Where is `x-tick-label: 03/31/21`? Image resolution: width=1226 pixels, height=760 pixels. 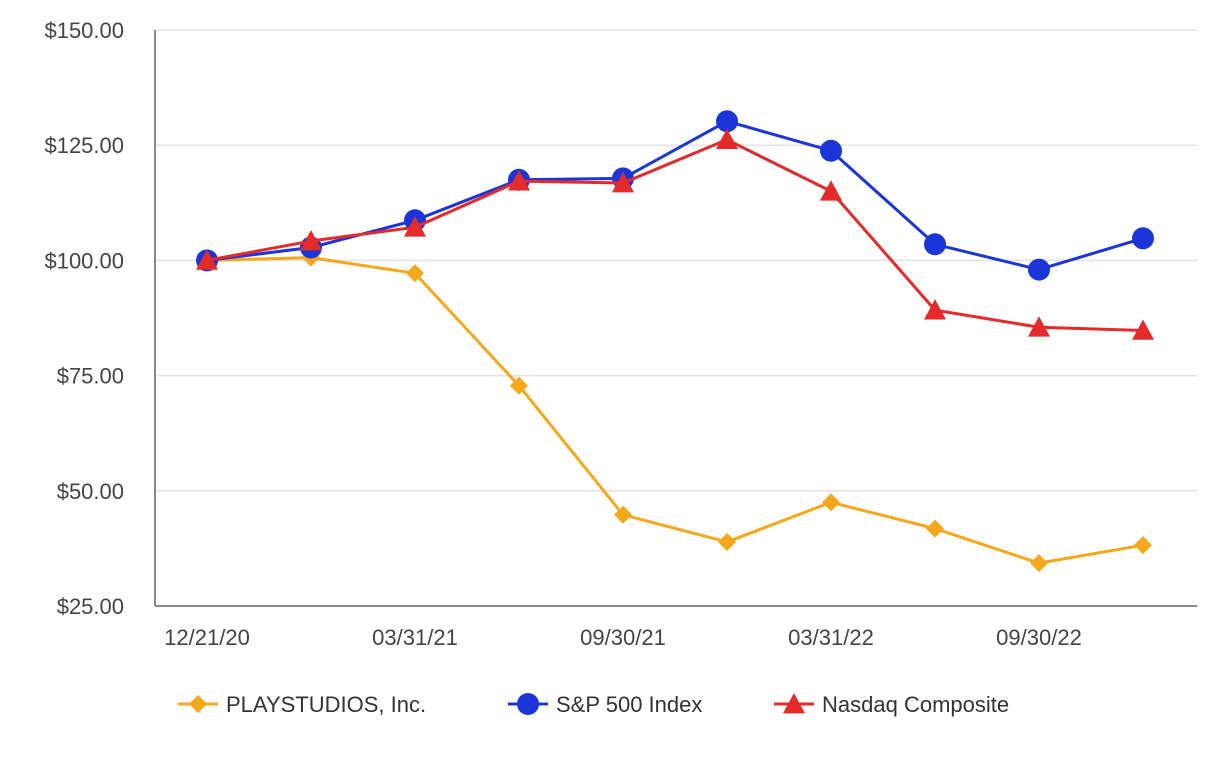 x-tick-label: 03/31/21 is located at coordinates (415, 637).